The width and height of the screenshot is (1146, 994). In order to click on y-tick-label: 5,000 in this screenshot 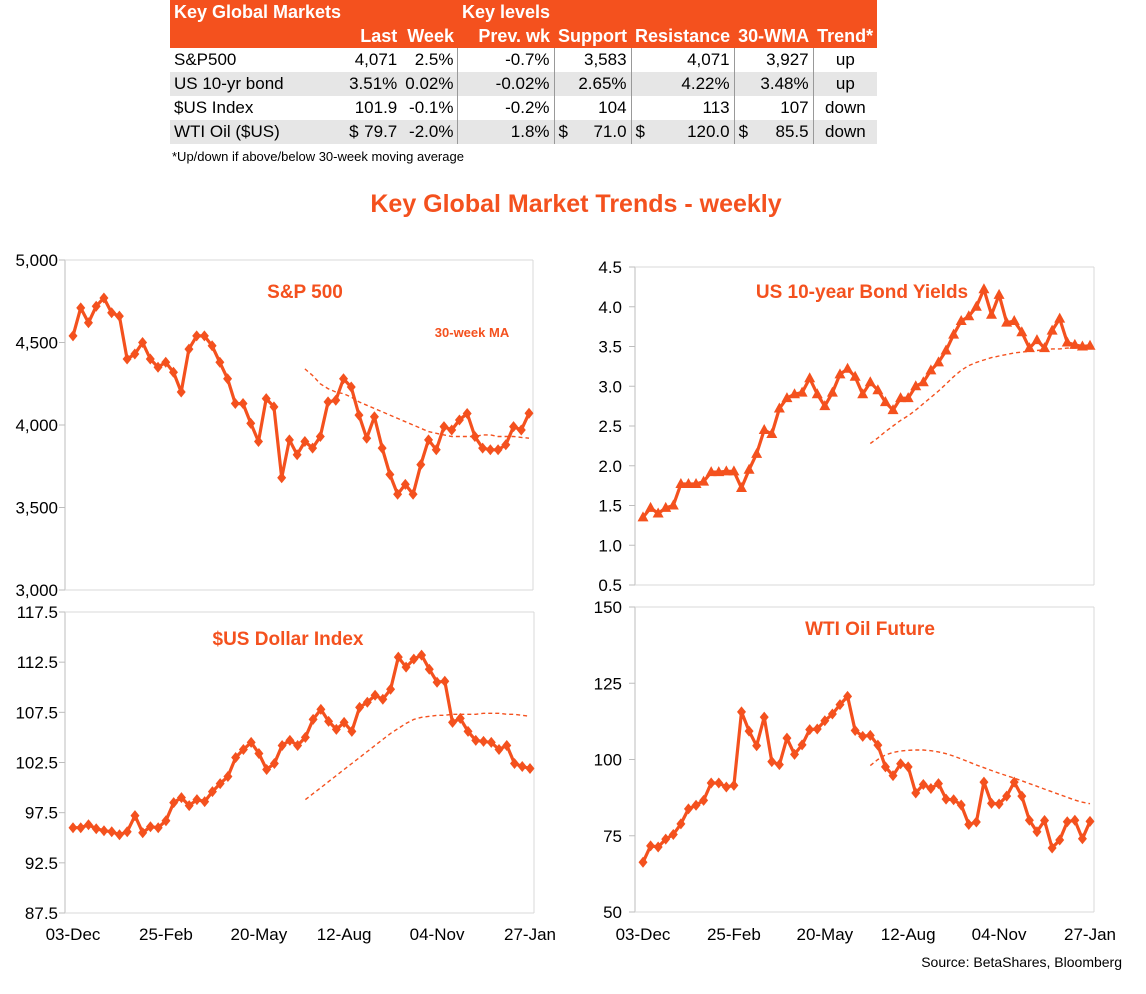, I will do `click(36, 260)`.